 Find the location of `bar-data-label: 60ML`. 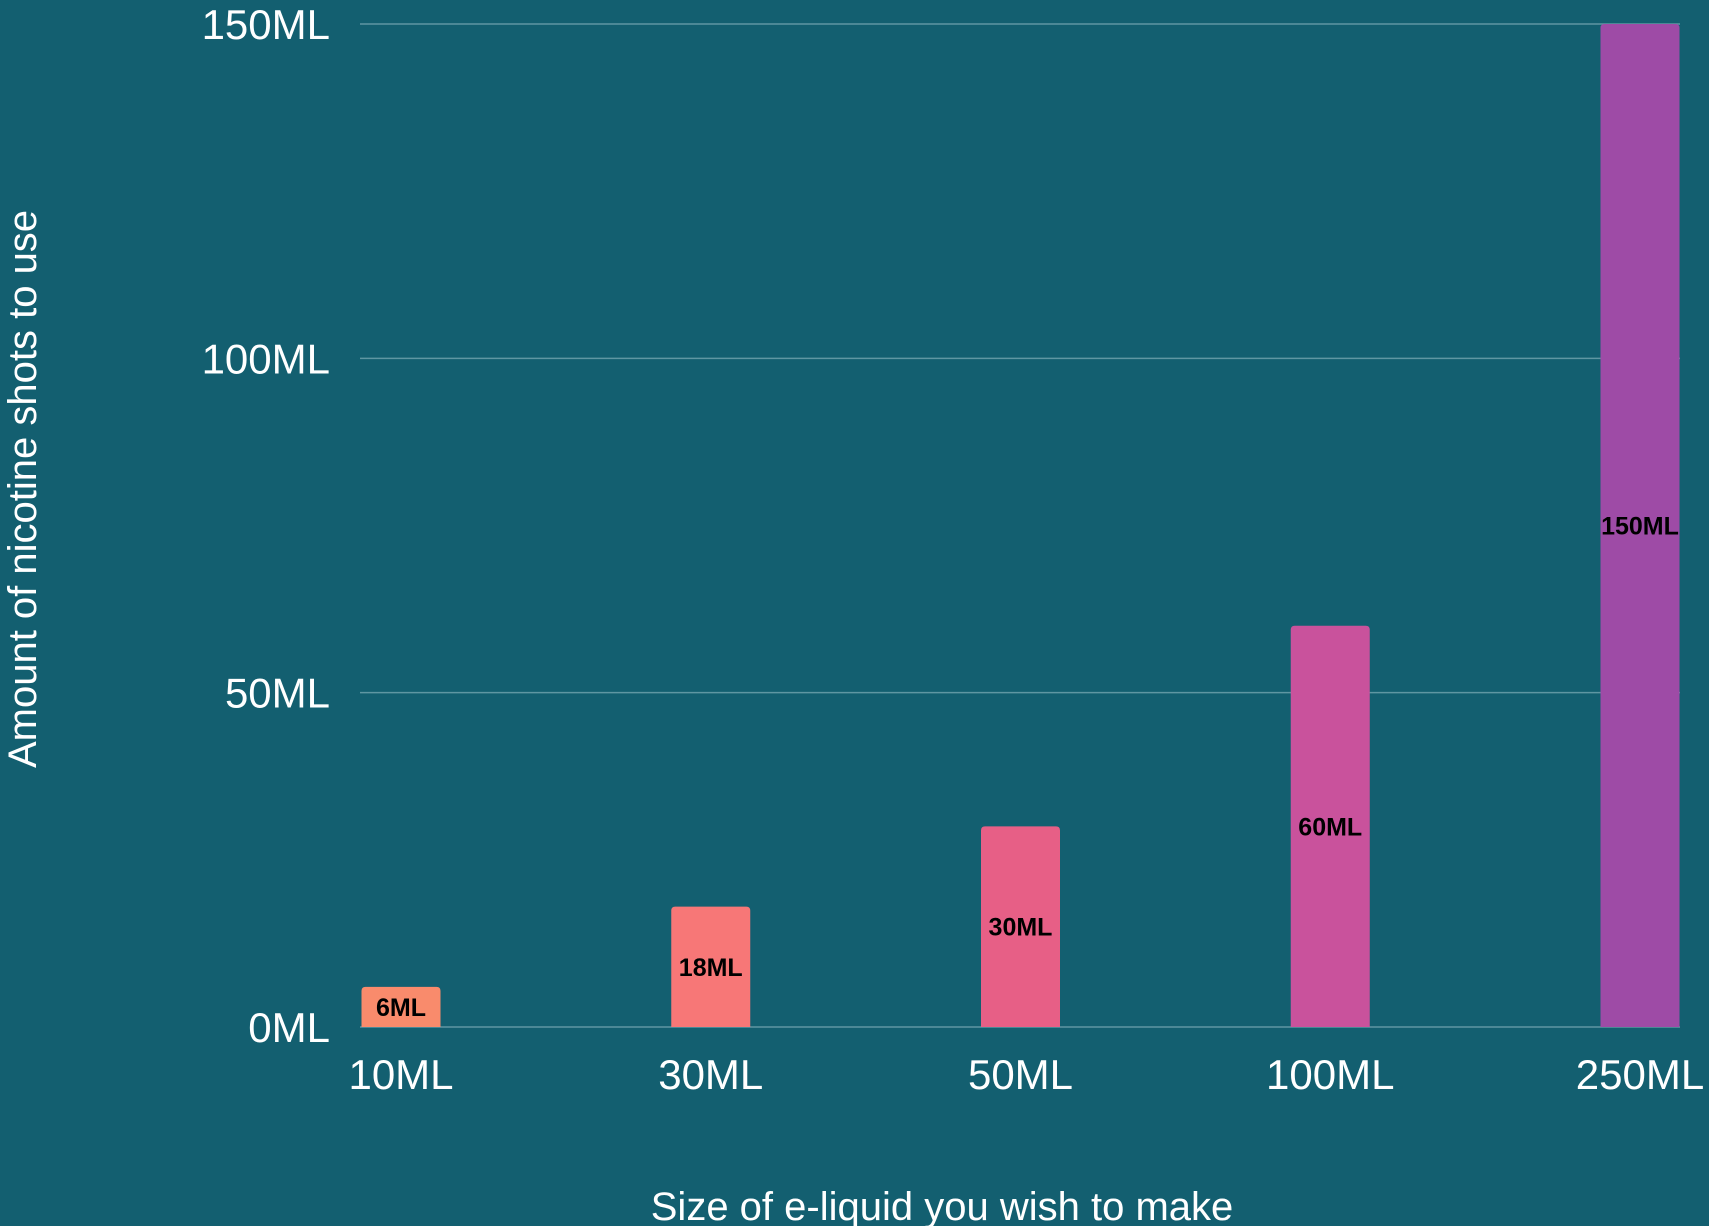

bar-data-label: 60ML is located at coordinates (1330, 827).